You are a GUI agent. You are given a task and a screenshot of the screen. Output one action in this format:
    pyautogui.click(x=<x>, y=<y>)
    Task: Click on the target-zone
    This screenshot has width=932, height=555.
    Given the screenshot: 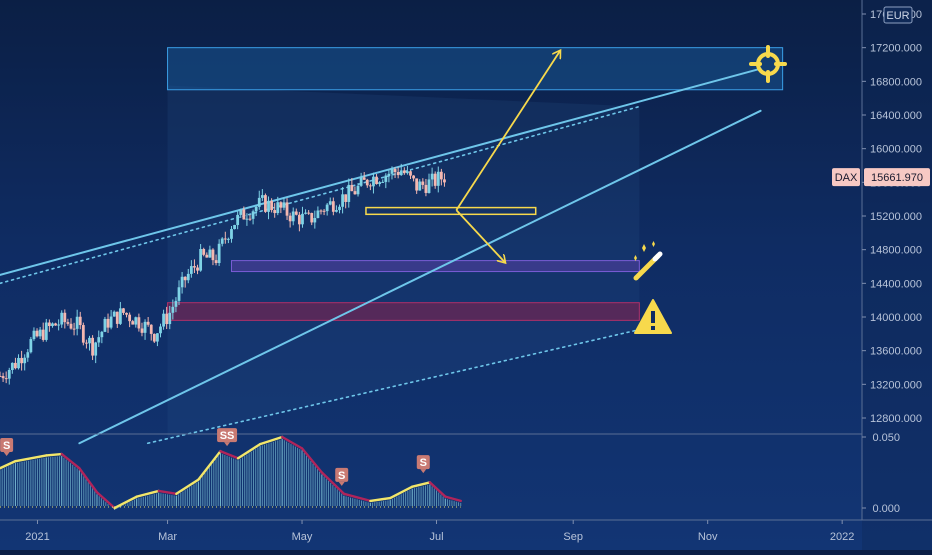 What is the action you would take?
    pyautogui.click(x=475, y=69)
    